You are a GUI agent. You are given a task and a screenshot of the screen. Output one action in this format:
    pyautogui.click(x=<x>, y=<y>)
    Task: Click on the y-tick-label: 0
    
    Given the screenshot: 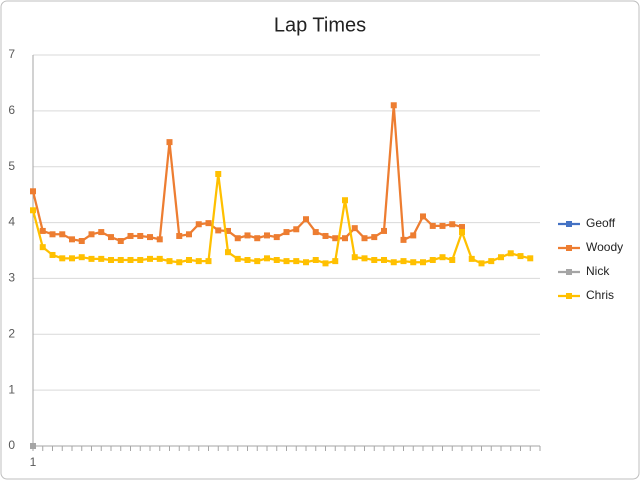 What is the action you would take?
    pyautogui.click(x=11, y=445)
    